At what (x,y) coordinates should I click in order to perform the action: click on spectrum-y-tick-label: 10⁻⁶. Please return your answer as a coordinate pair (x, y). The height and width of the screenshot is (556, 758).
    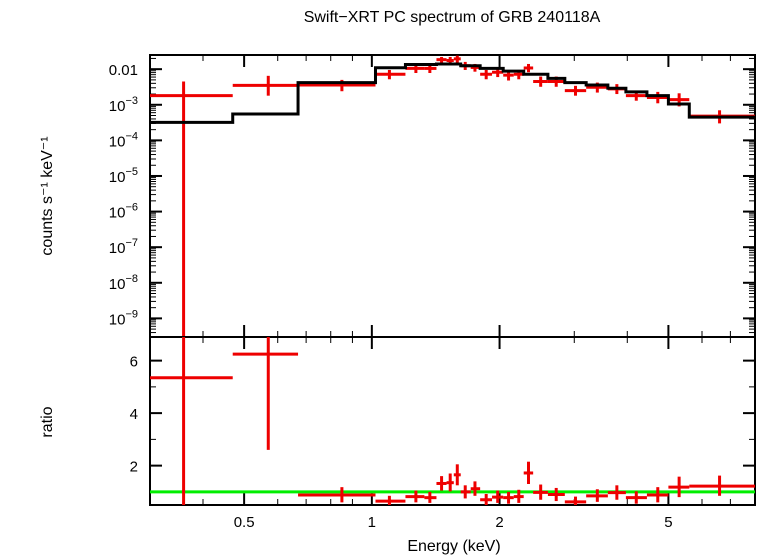
    Looking at the image, I should click on (123, 212).